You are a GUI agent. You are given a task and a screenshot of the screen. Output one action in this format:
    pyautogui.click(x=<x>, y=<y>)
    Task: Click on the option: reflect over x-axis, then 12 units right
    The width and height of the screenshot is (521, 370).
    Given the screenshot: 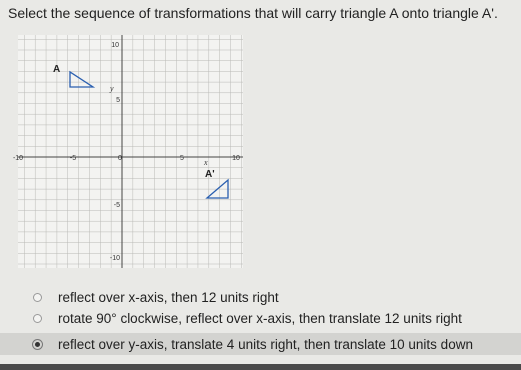 What is the action you would take?
    pyautogui.click(x=260, y=297)
    